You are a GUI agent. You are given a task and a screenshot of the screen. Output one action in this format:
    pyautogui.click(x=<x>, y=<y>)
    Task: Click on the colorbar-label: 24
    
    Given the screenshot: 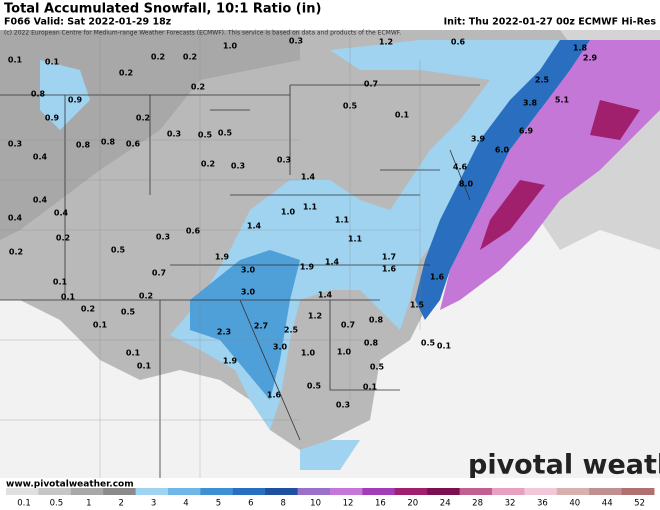 What is the action you would take?
    pyautogui.click(x=445, y=504)
    